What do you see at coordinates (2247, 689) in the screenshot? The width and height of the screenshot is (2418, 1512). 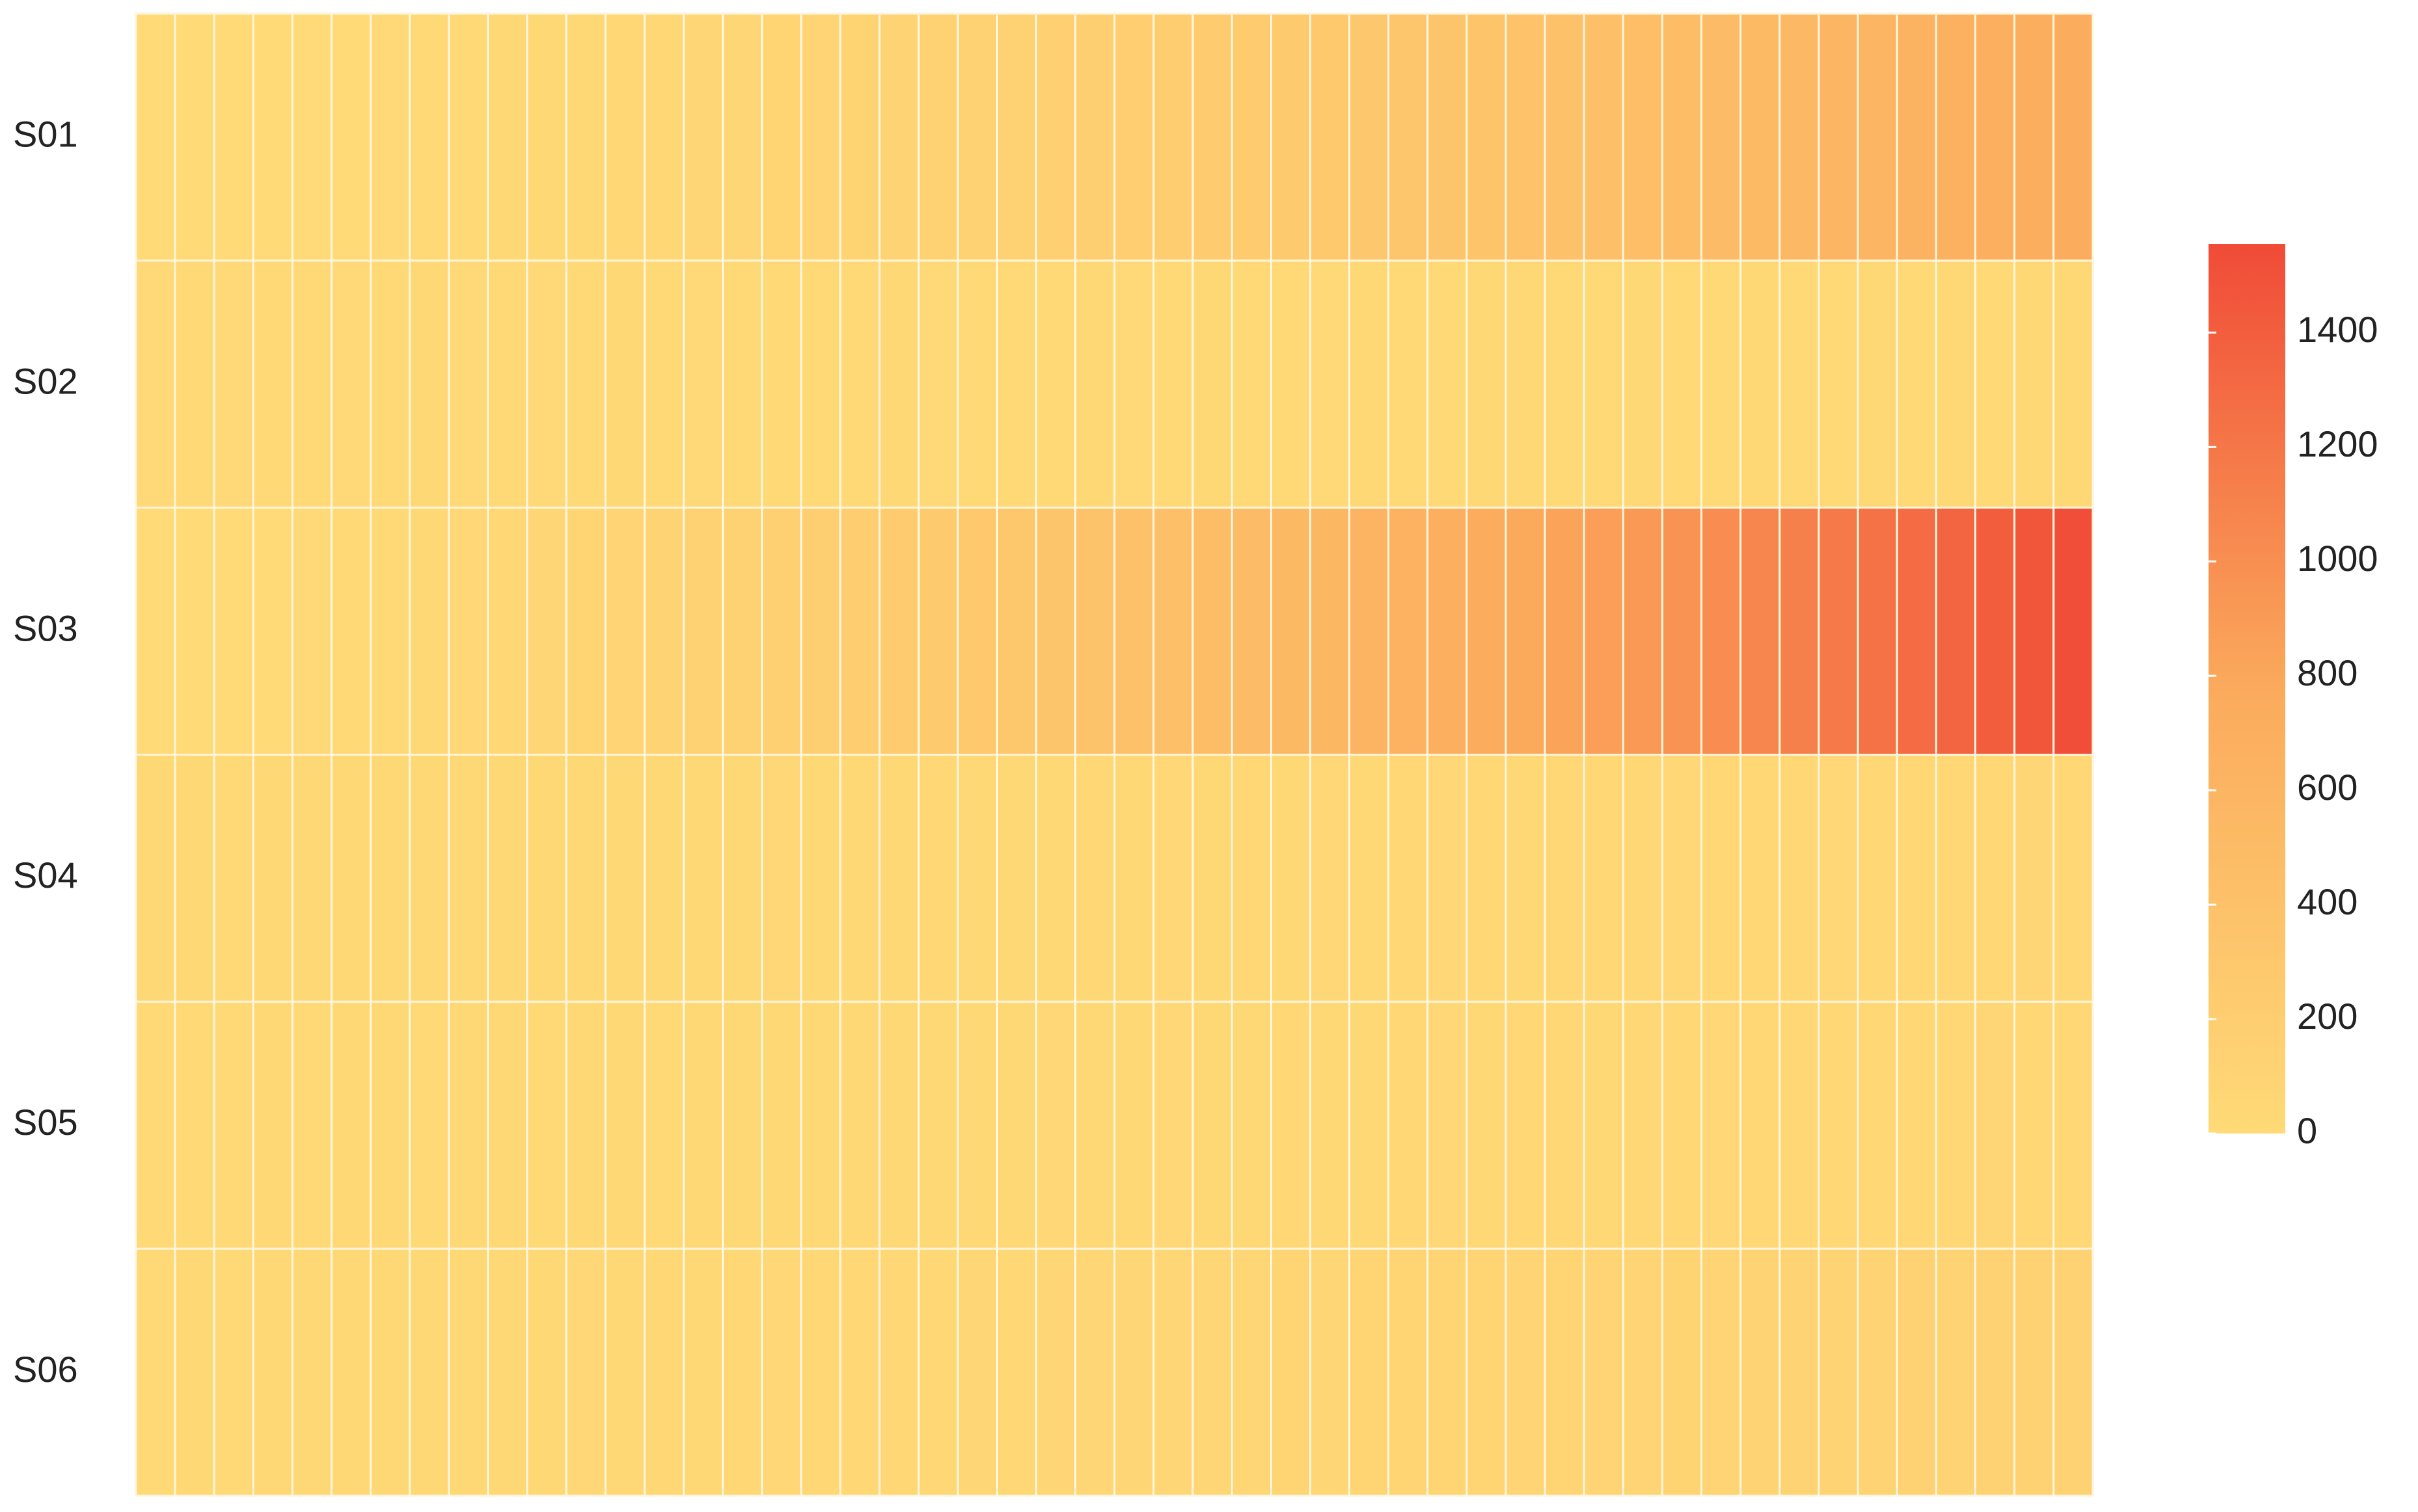 I see `colorbar` at bounding box center [2247, 689].